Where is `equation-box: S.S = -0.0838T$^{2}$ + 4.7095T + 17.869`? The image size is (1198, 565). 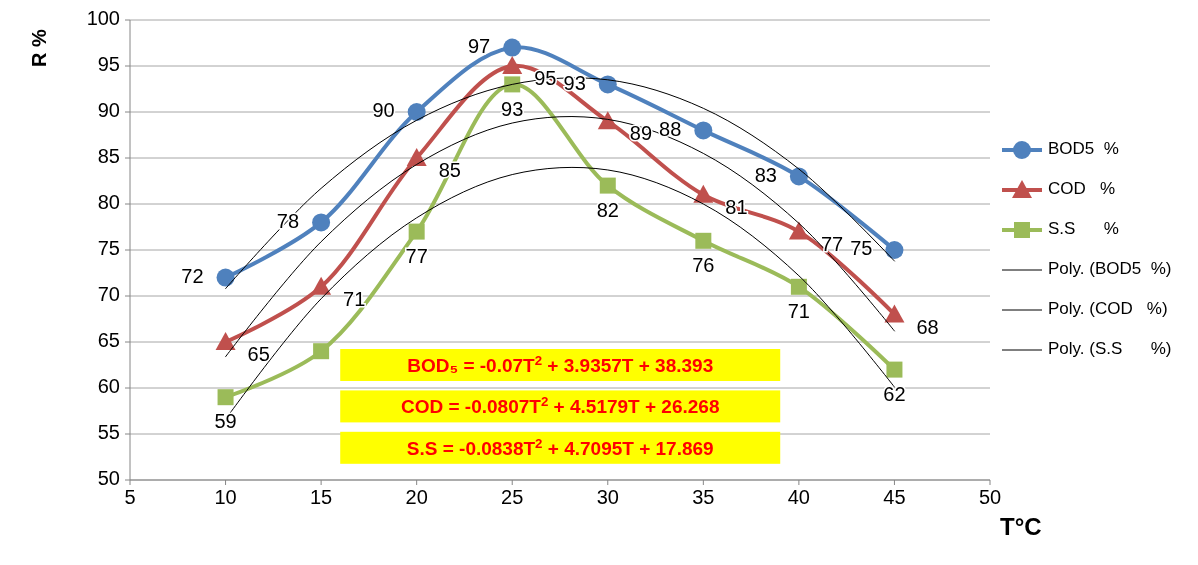
equation-box: S.S = -0.0838T$^{2}$ + 4.7095T + 17.869 is located at coordinates (560, 447).